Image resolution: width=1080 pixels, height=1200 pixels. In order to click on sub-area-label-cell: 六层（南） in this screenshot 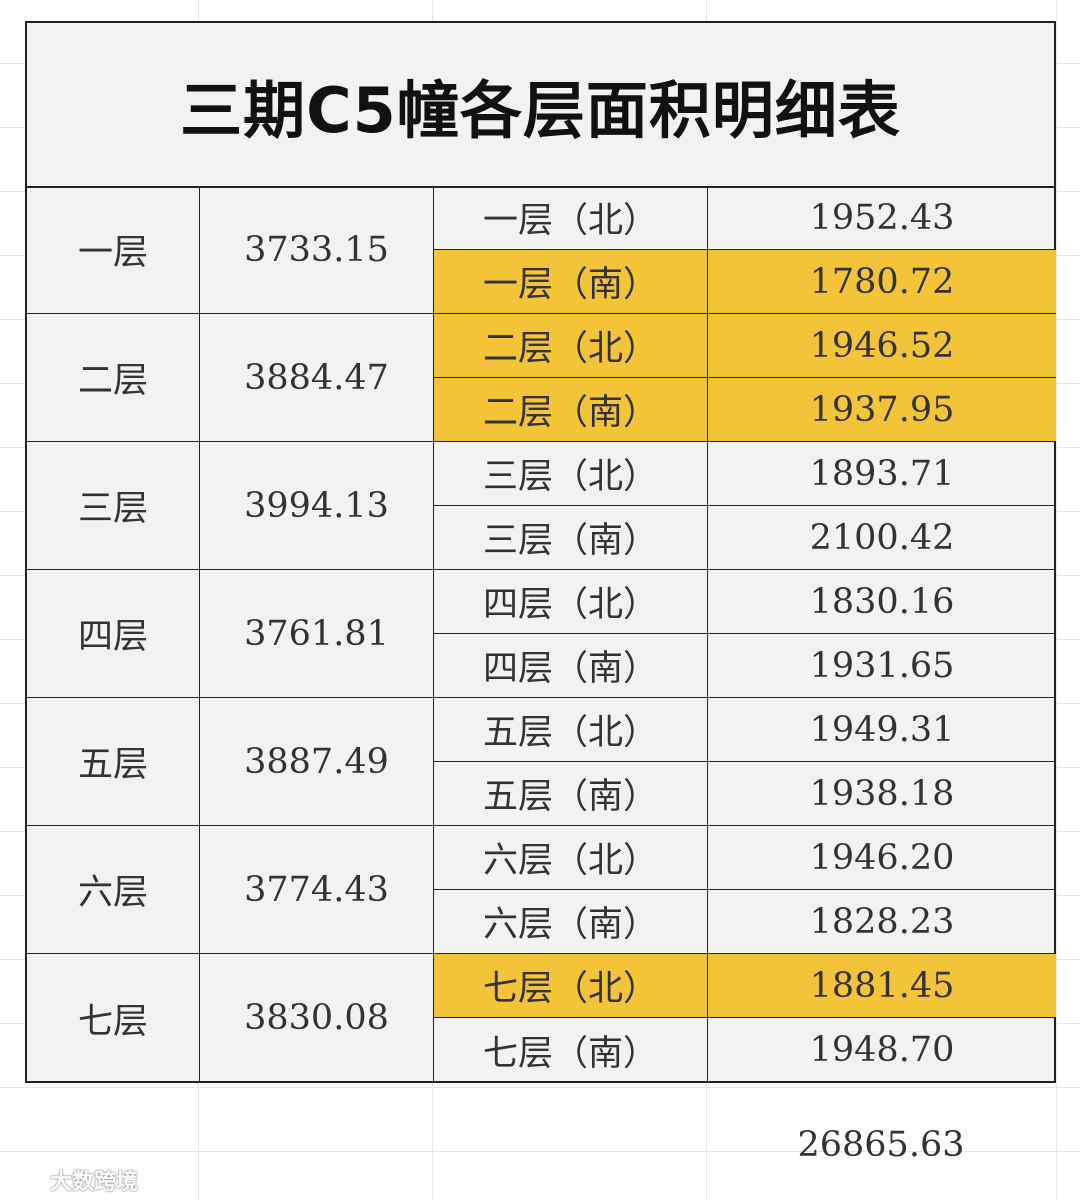, I will do `click(571, 922)`.